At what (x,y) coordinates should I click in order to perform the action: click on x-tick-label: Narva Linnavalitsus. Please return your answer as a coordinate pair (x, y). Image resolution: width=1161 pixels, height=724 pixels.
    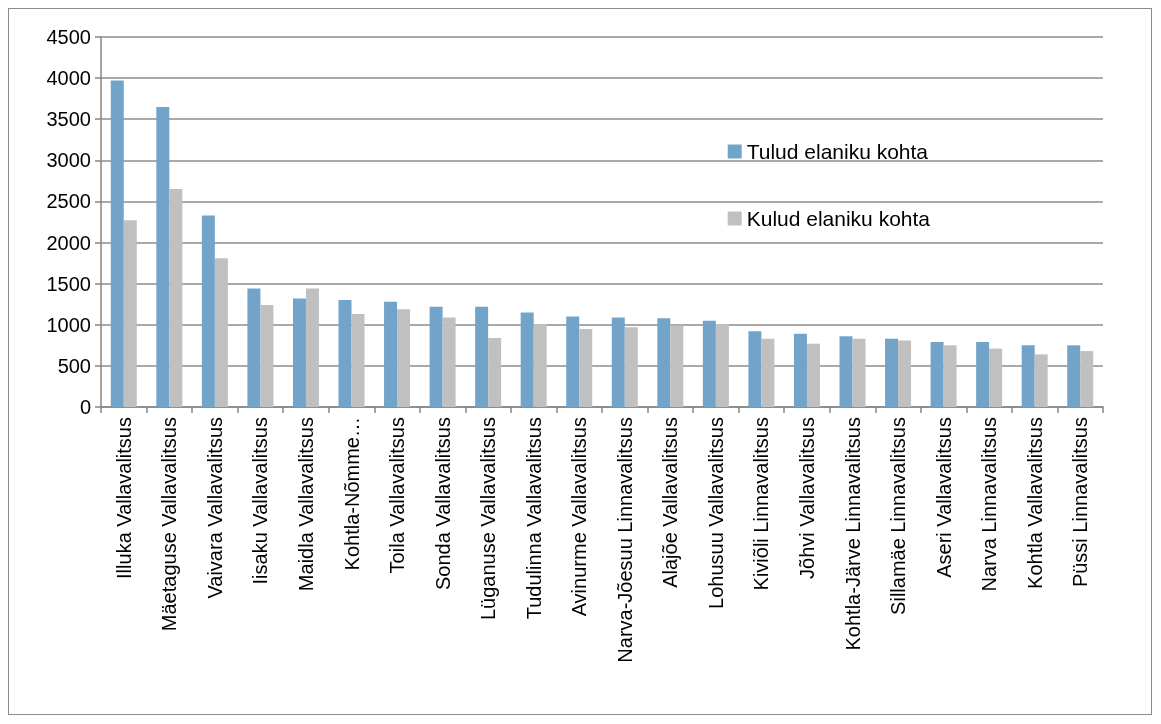
    Looking at the image, I should click on (989, 504).